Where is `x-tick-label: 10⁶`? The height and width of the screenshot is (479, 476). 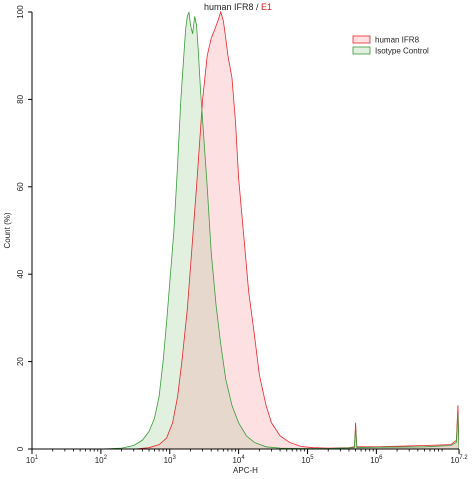 x-tick-label: 10⁶ is located at coordinates (376, 460).